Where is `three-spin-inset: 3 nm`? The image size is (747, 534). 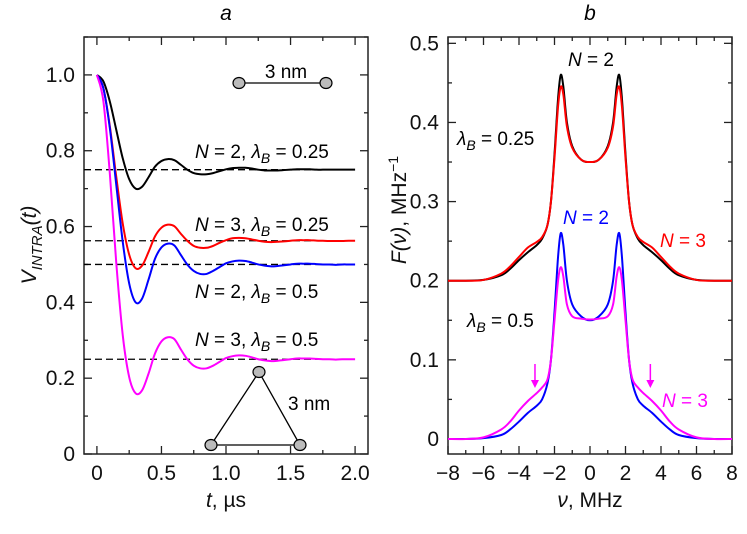 three-spin-inset: 3 nm is located at coordinates (267, 408).